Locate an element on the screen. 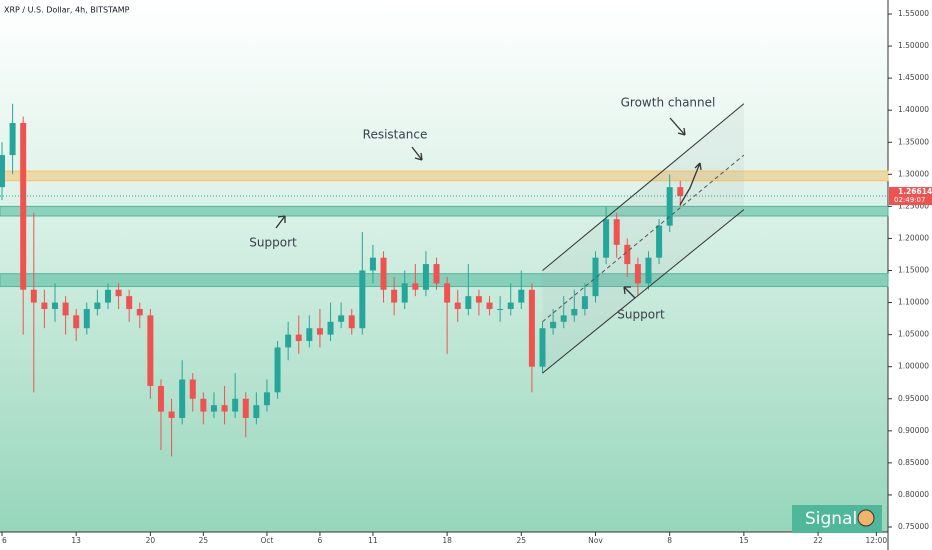 The height and width of the screenshot is (550, 932). y-tick-label: 0.75000 is located at coordinates (913, 526).